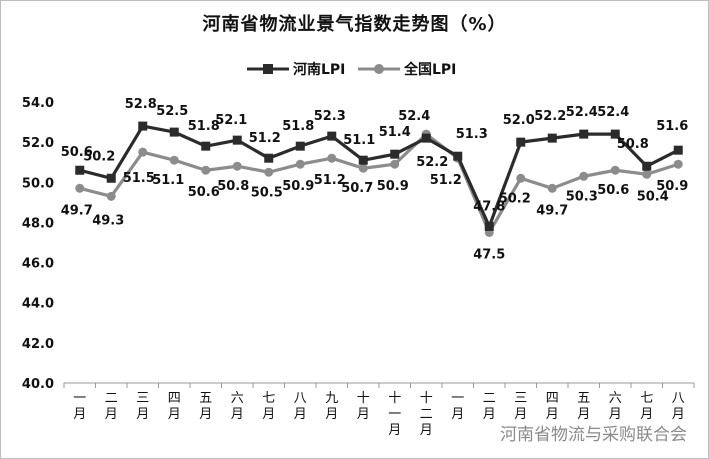  I want to click on henan-data-label: 47.8, so click(489, 206).